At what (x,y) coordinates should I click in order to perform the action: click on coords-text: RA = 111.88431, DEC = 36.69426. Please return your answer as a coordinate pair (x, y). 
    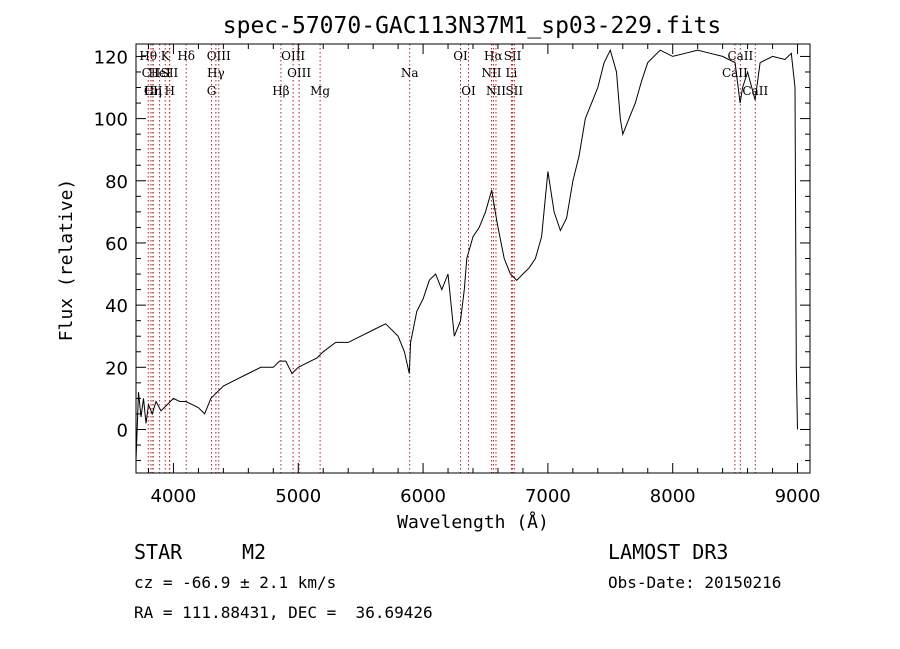
    Looking at the image, I should click on (283, 612).